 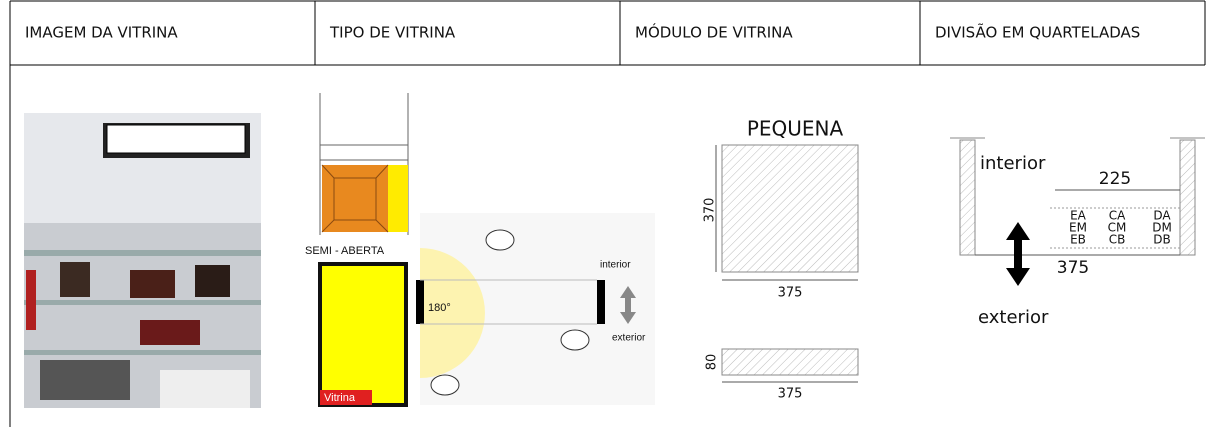 What do you see at coordinates (795, 129) in the screenshot?
I see `module-title: PEQUENA` at bounding box center [795, 129].